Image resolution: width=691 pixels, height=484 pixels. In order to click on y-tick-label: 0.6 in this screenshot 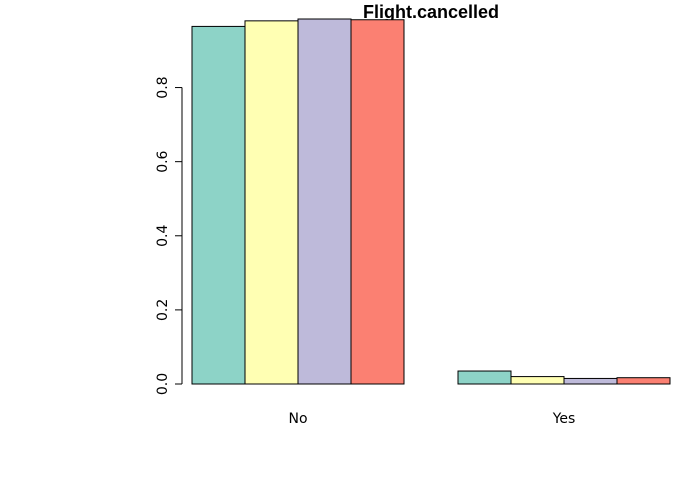, I will do `click(163, 161)`.